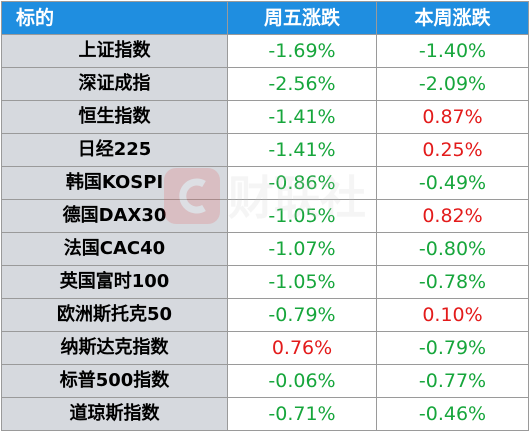  I want to click on row-friday-change: -0.79%, so click(302, 315).